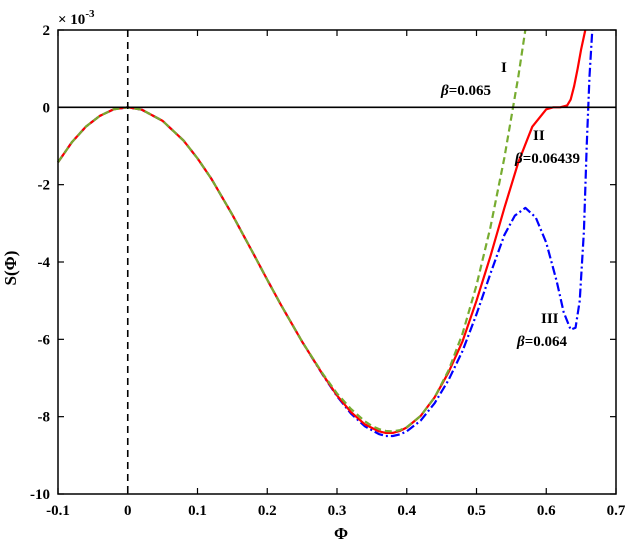 The height and width of the screenshot is (544, 629). I want to click on x-tick-label: 0.6, so click(546, 511).